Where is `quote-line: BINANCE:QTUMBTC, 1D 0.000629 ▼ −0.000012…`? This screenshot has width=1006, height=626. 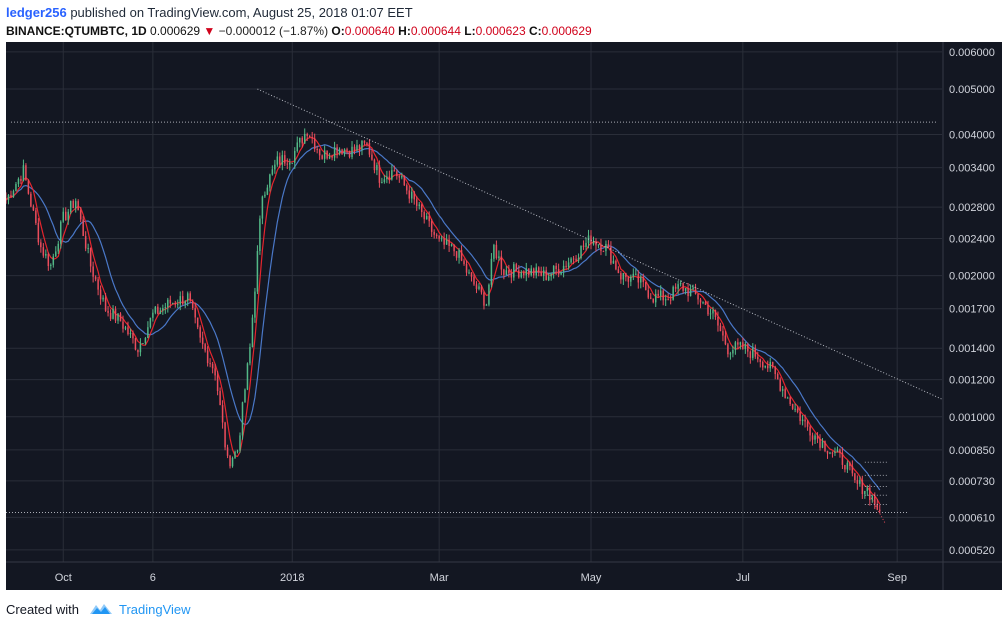 quote-line: BINANCE:QTUMBTC, 1D 0.000629 ▼ −0.000012… is located at coordinates (504, 31).